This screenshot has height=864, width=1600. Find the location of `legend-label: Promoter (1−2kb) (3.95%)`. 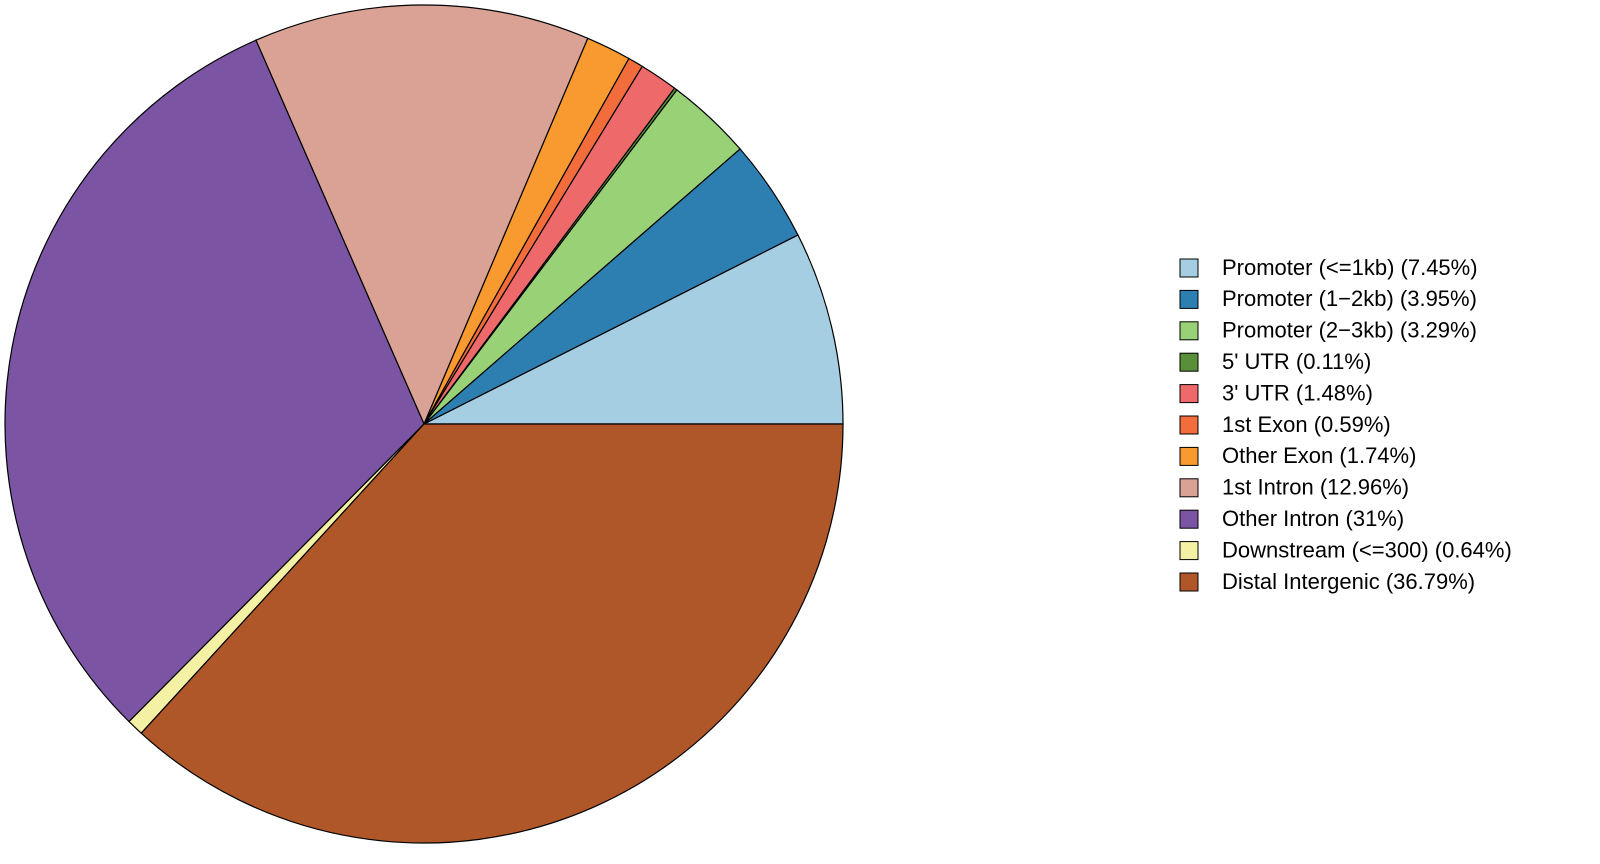

legend-label: Promoter (1−2kb) (3.95%) is located at coordinates (1349, 298).